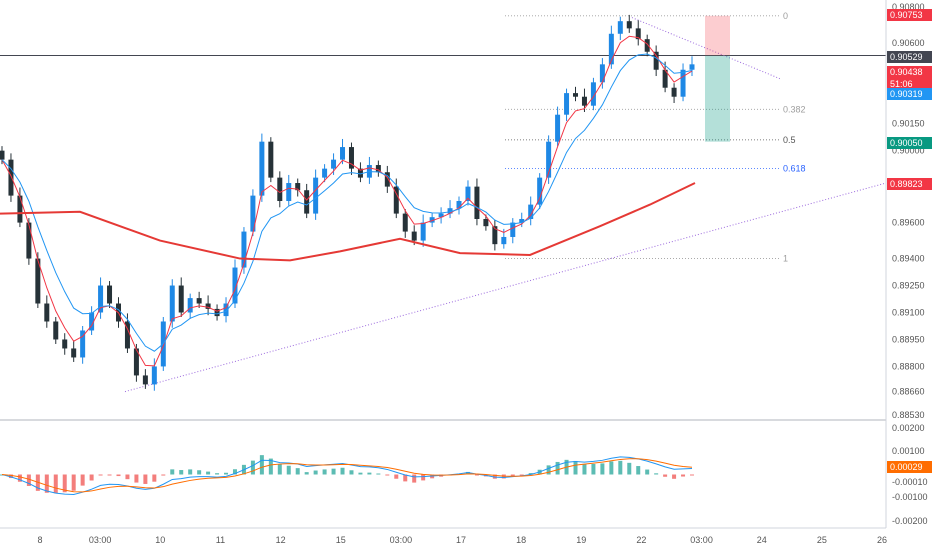  Describe the element at coordinates (348, 222) in the screenshot. I see `ema-slow-line` at that location.